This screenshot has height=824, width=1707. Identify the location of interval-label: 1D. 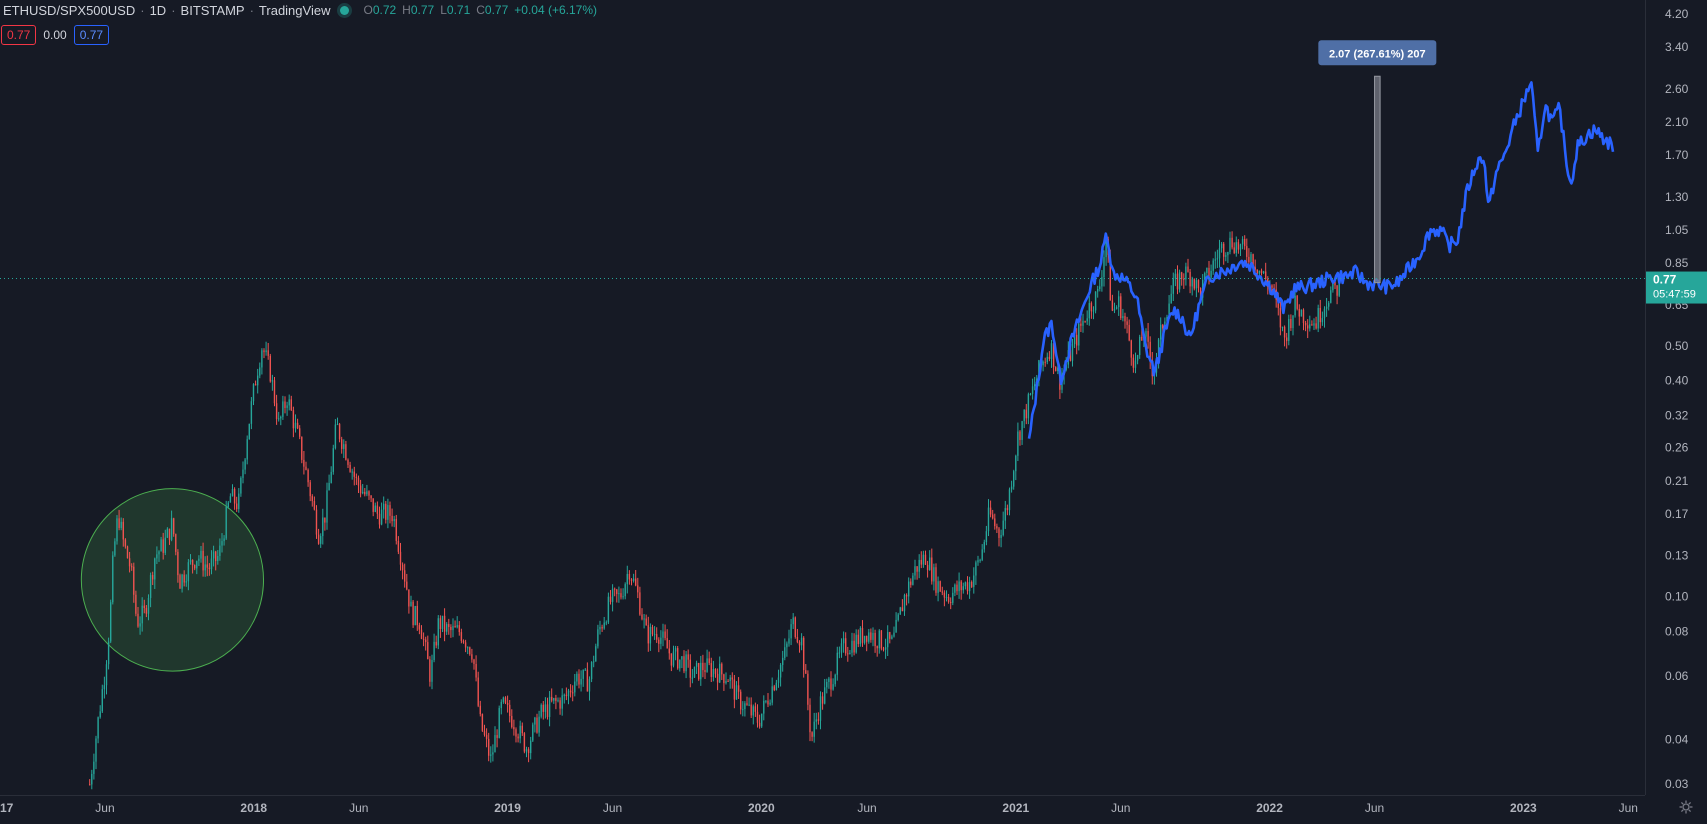
(158, 10).